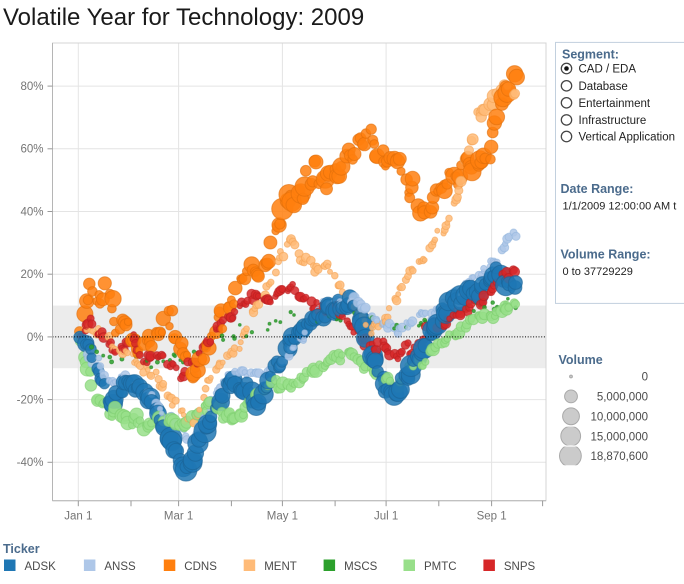 This screenshot has width=684, height=584. Describe the element at coordinates (619, 418) in the screenshot. I see `svg-text: 10,000,000` at that location.